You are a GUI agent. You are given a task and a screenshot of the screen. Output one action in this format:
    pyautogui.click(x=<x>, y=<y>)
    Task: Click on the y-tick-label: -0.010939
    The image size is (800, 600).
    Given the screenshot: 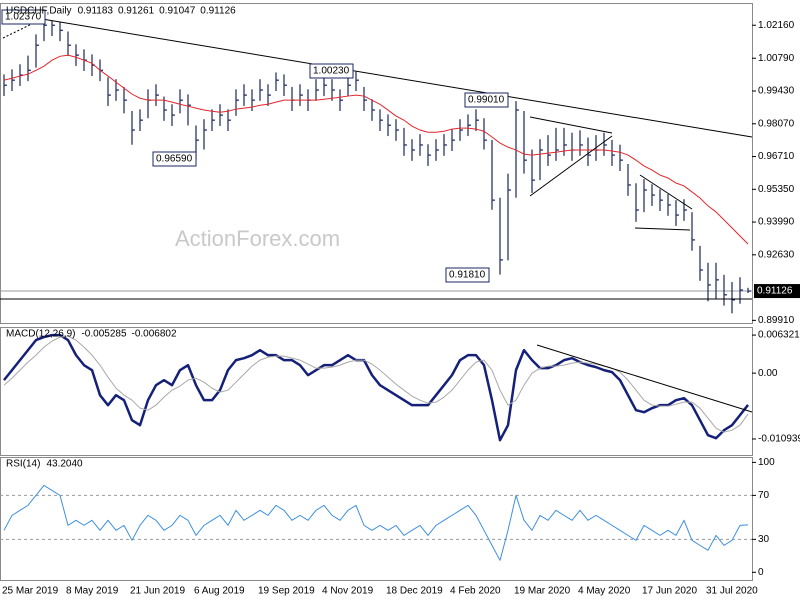 What is the action you would take?
    pyautogui.click(x=779, y=439)
    